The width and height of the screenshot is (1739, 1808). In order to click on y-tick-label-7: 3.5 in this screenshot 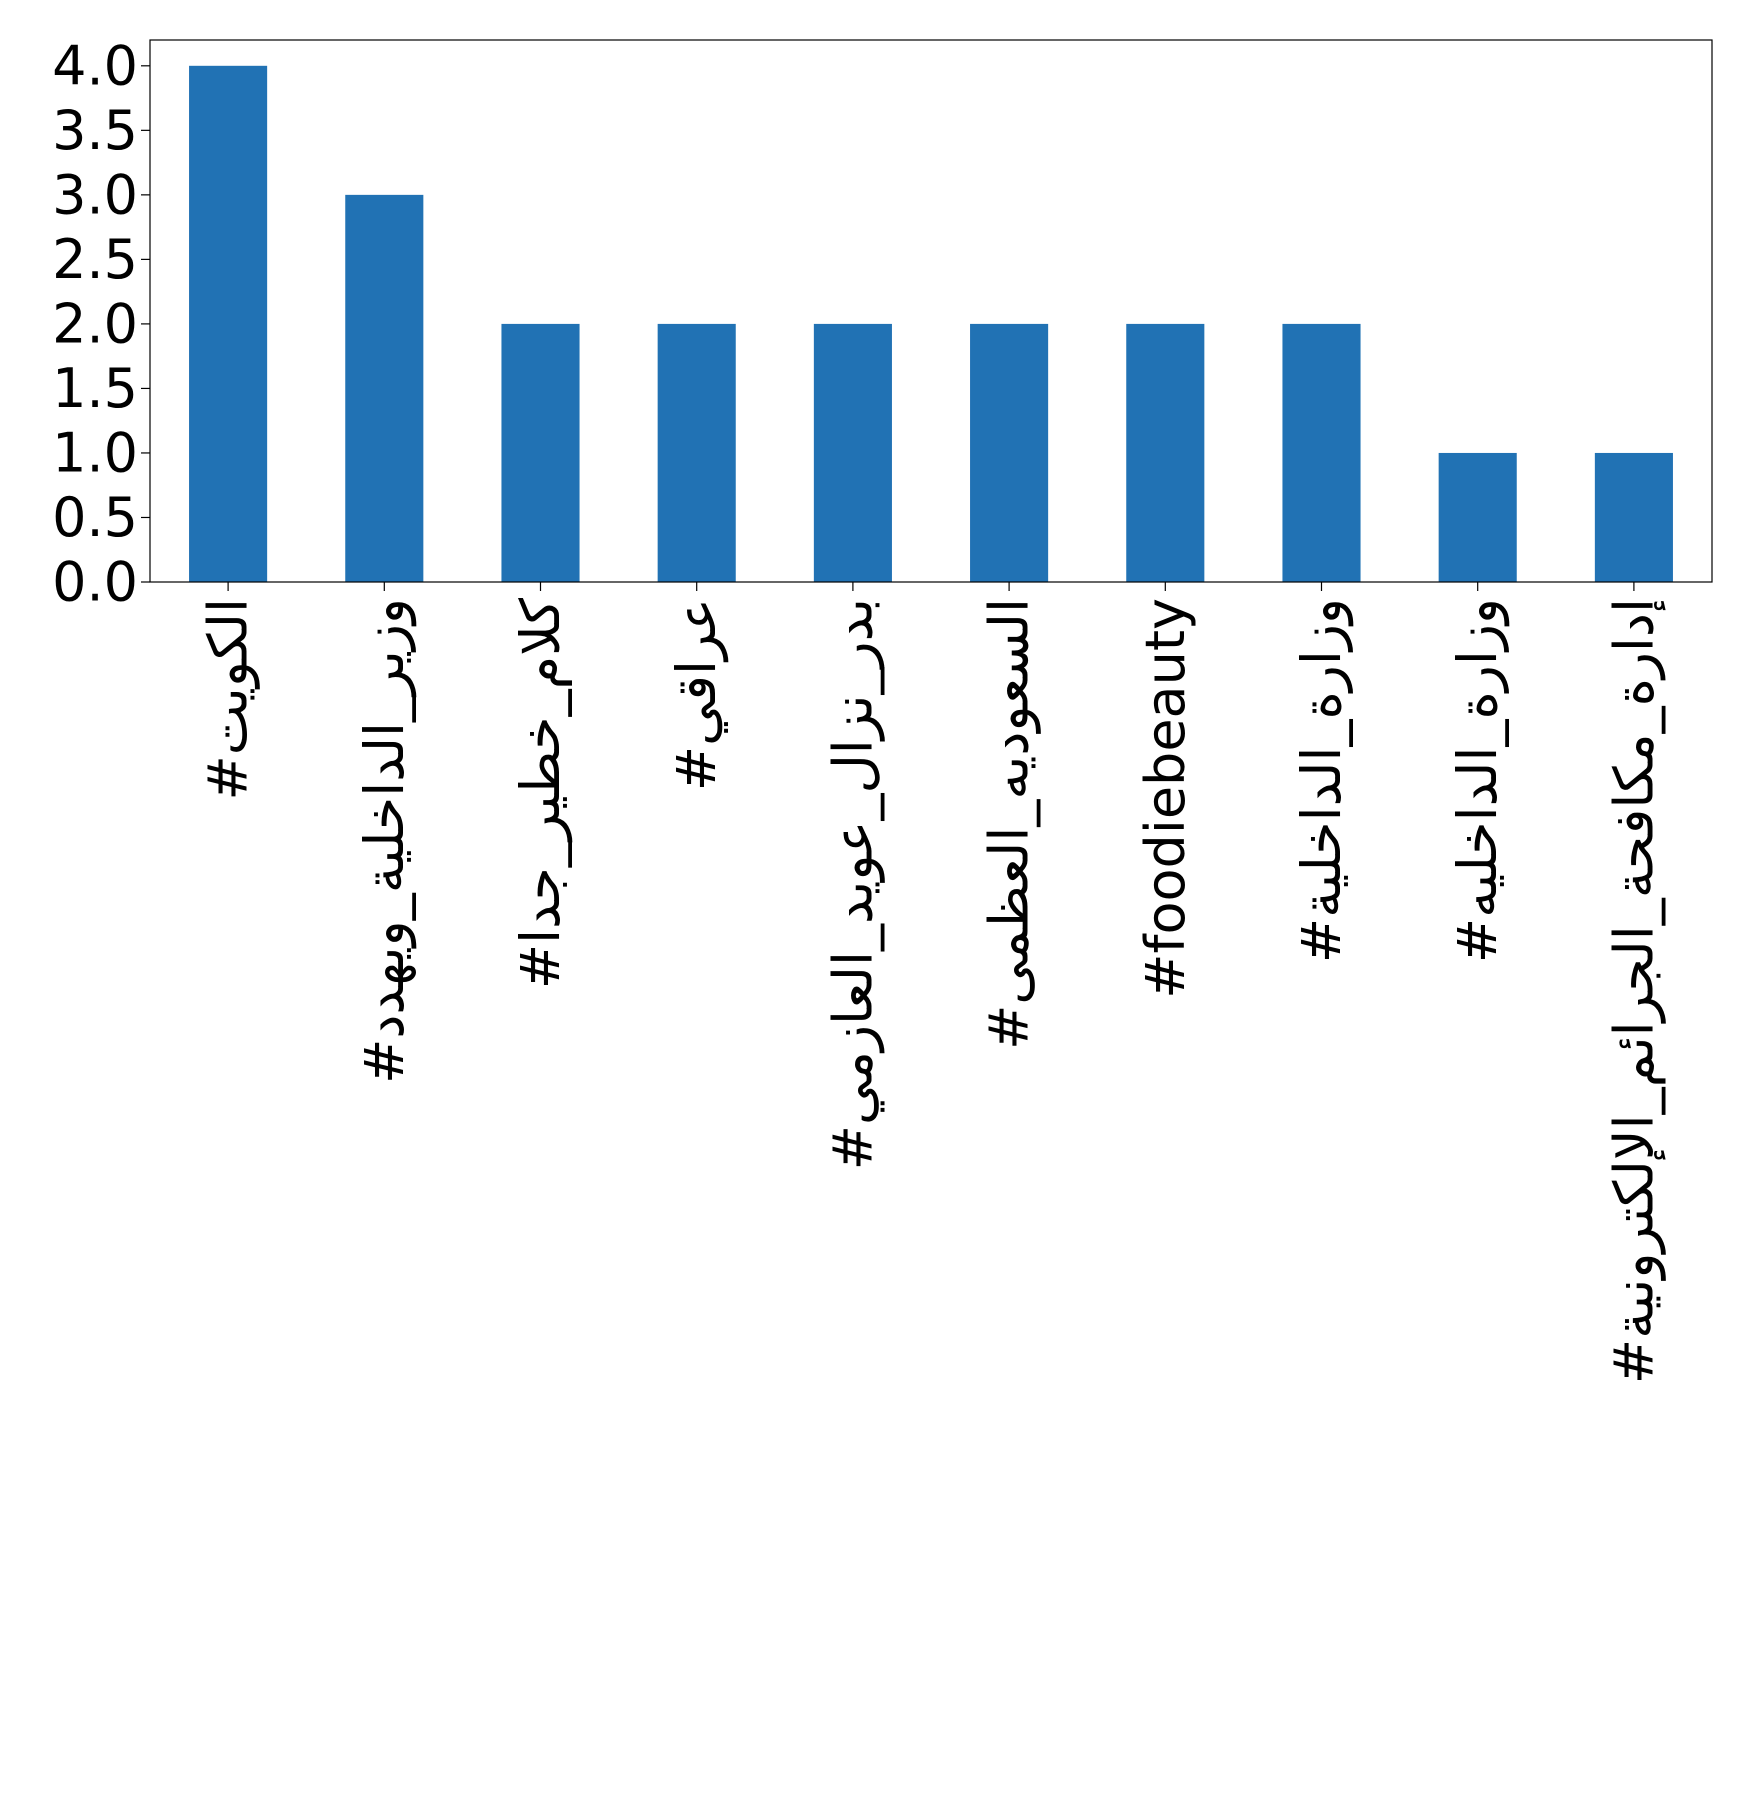, I will do `click(95, 130)`.